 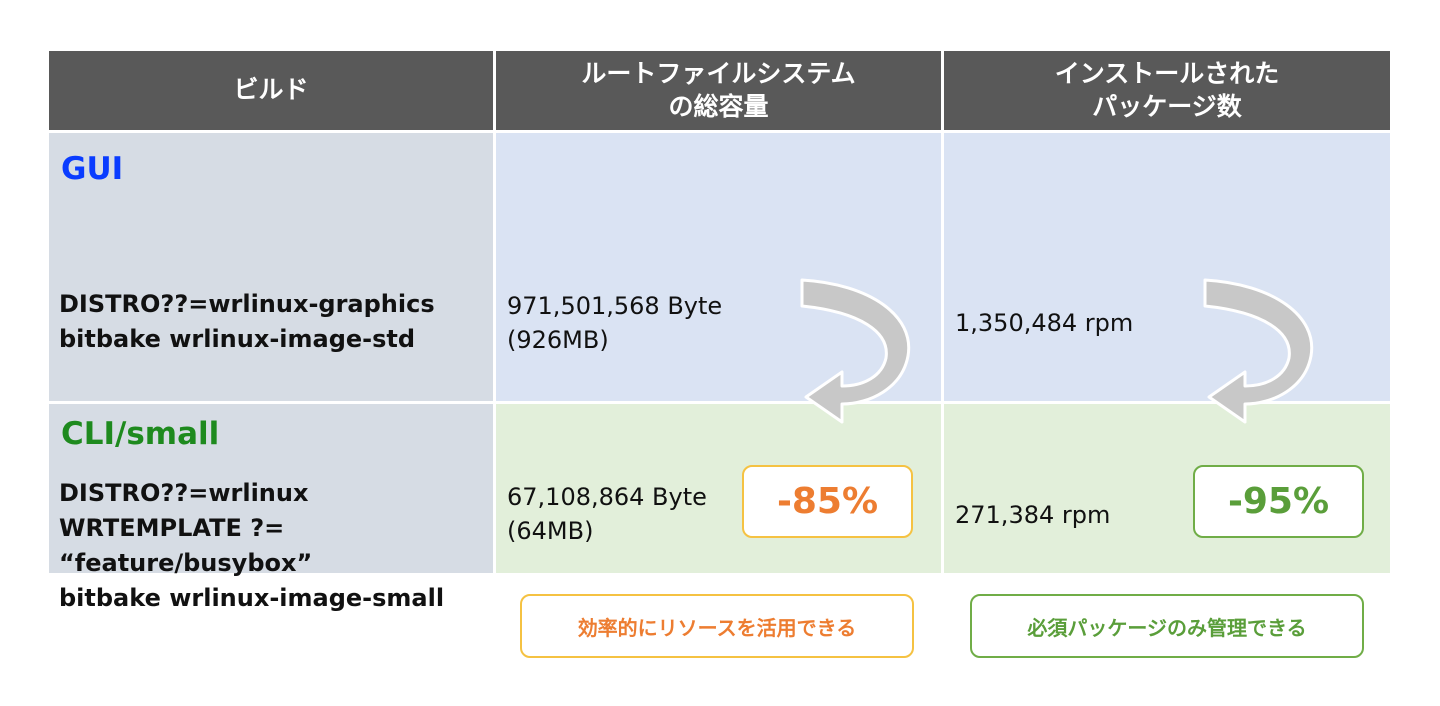 I want to click on cli-packages-value: 271,384 rpm, so click(x=1032, y=515).